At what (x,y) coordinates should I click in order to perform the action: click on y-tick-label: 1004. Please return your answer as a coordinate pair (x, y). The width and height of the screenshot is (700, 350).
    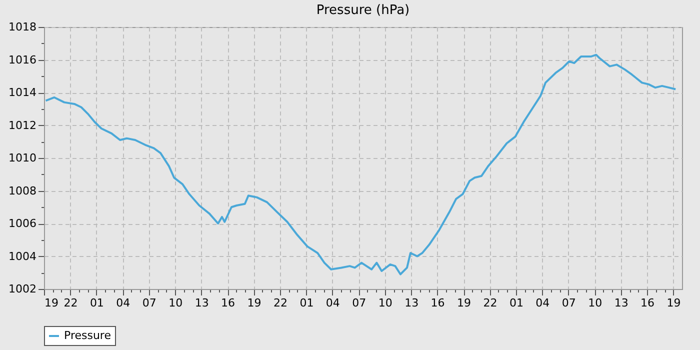
    Looking at the image, I should click on (22, 256).